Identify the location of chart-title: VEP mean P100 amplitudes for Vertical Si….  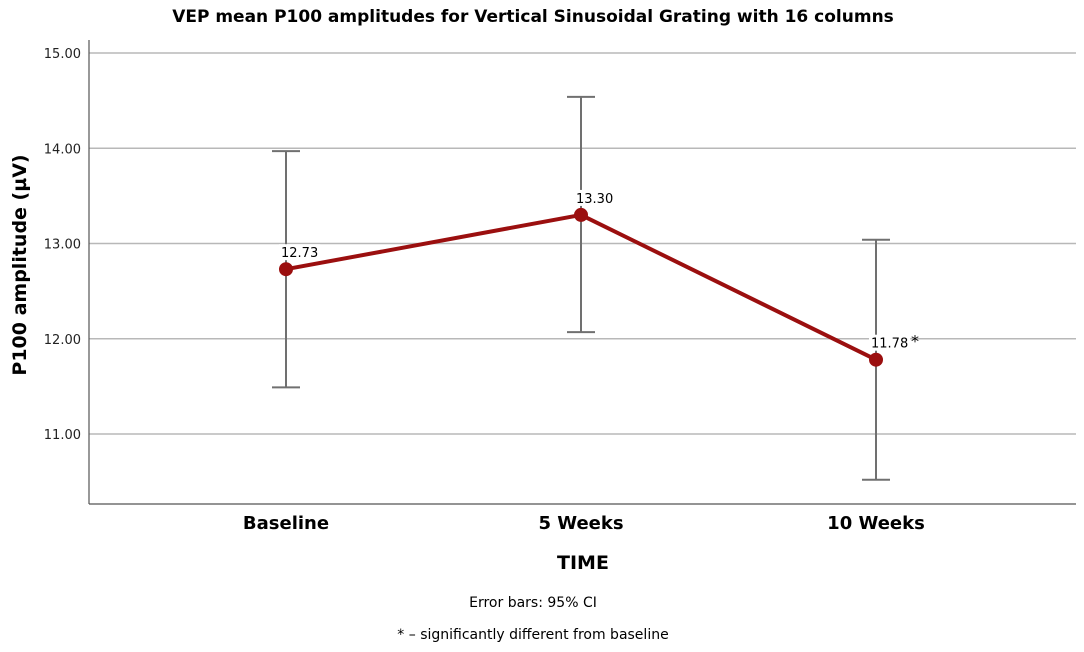
(533, 17).